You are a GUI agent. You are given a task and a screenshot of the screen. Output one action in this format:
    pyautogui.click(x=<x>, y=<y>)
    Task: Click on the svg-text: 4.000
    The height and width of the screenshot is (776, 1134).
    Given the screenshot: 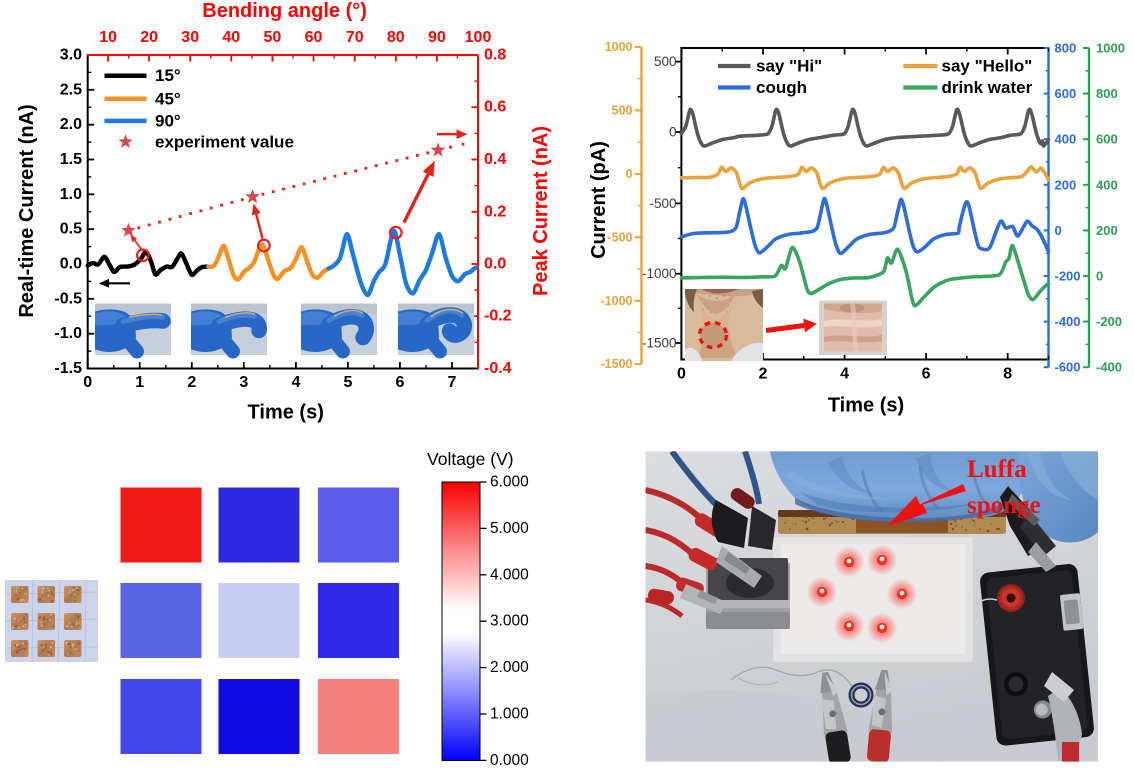 What is the action you would take?
    pyautogui.click(x=509, y=574)
    